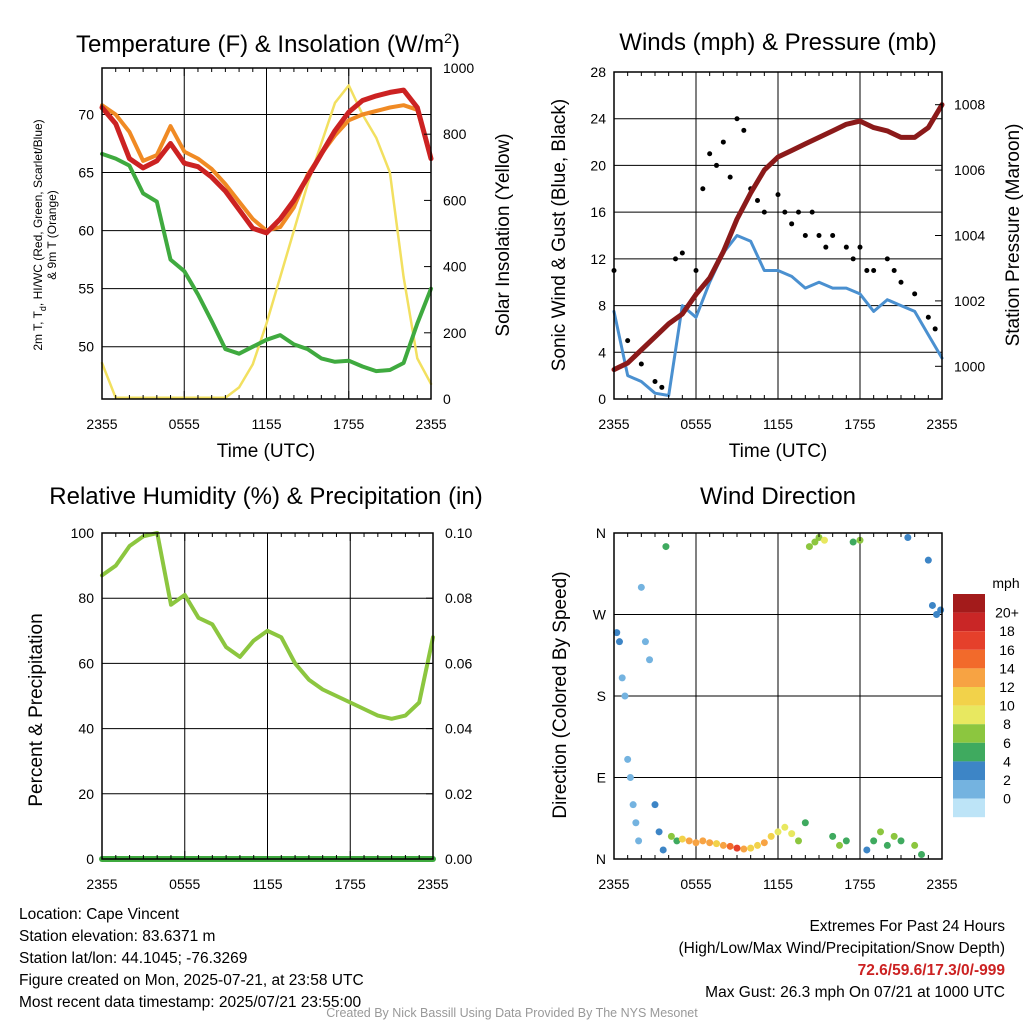 This screenshot has height=1024, width=1024. I want to click on y-right-tick-label: 1000, so click(458, 68).